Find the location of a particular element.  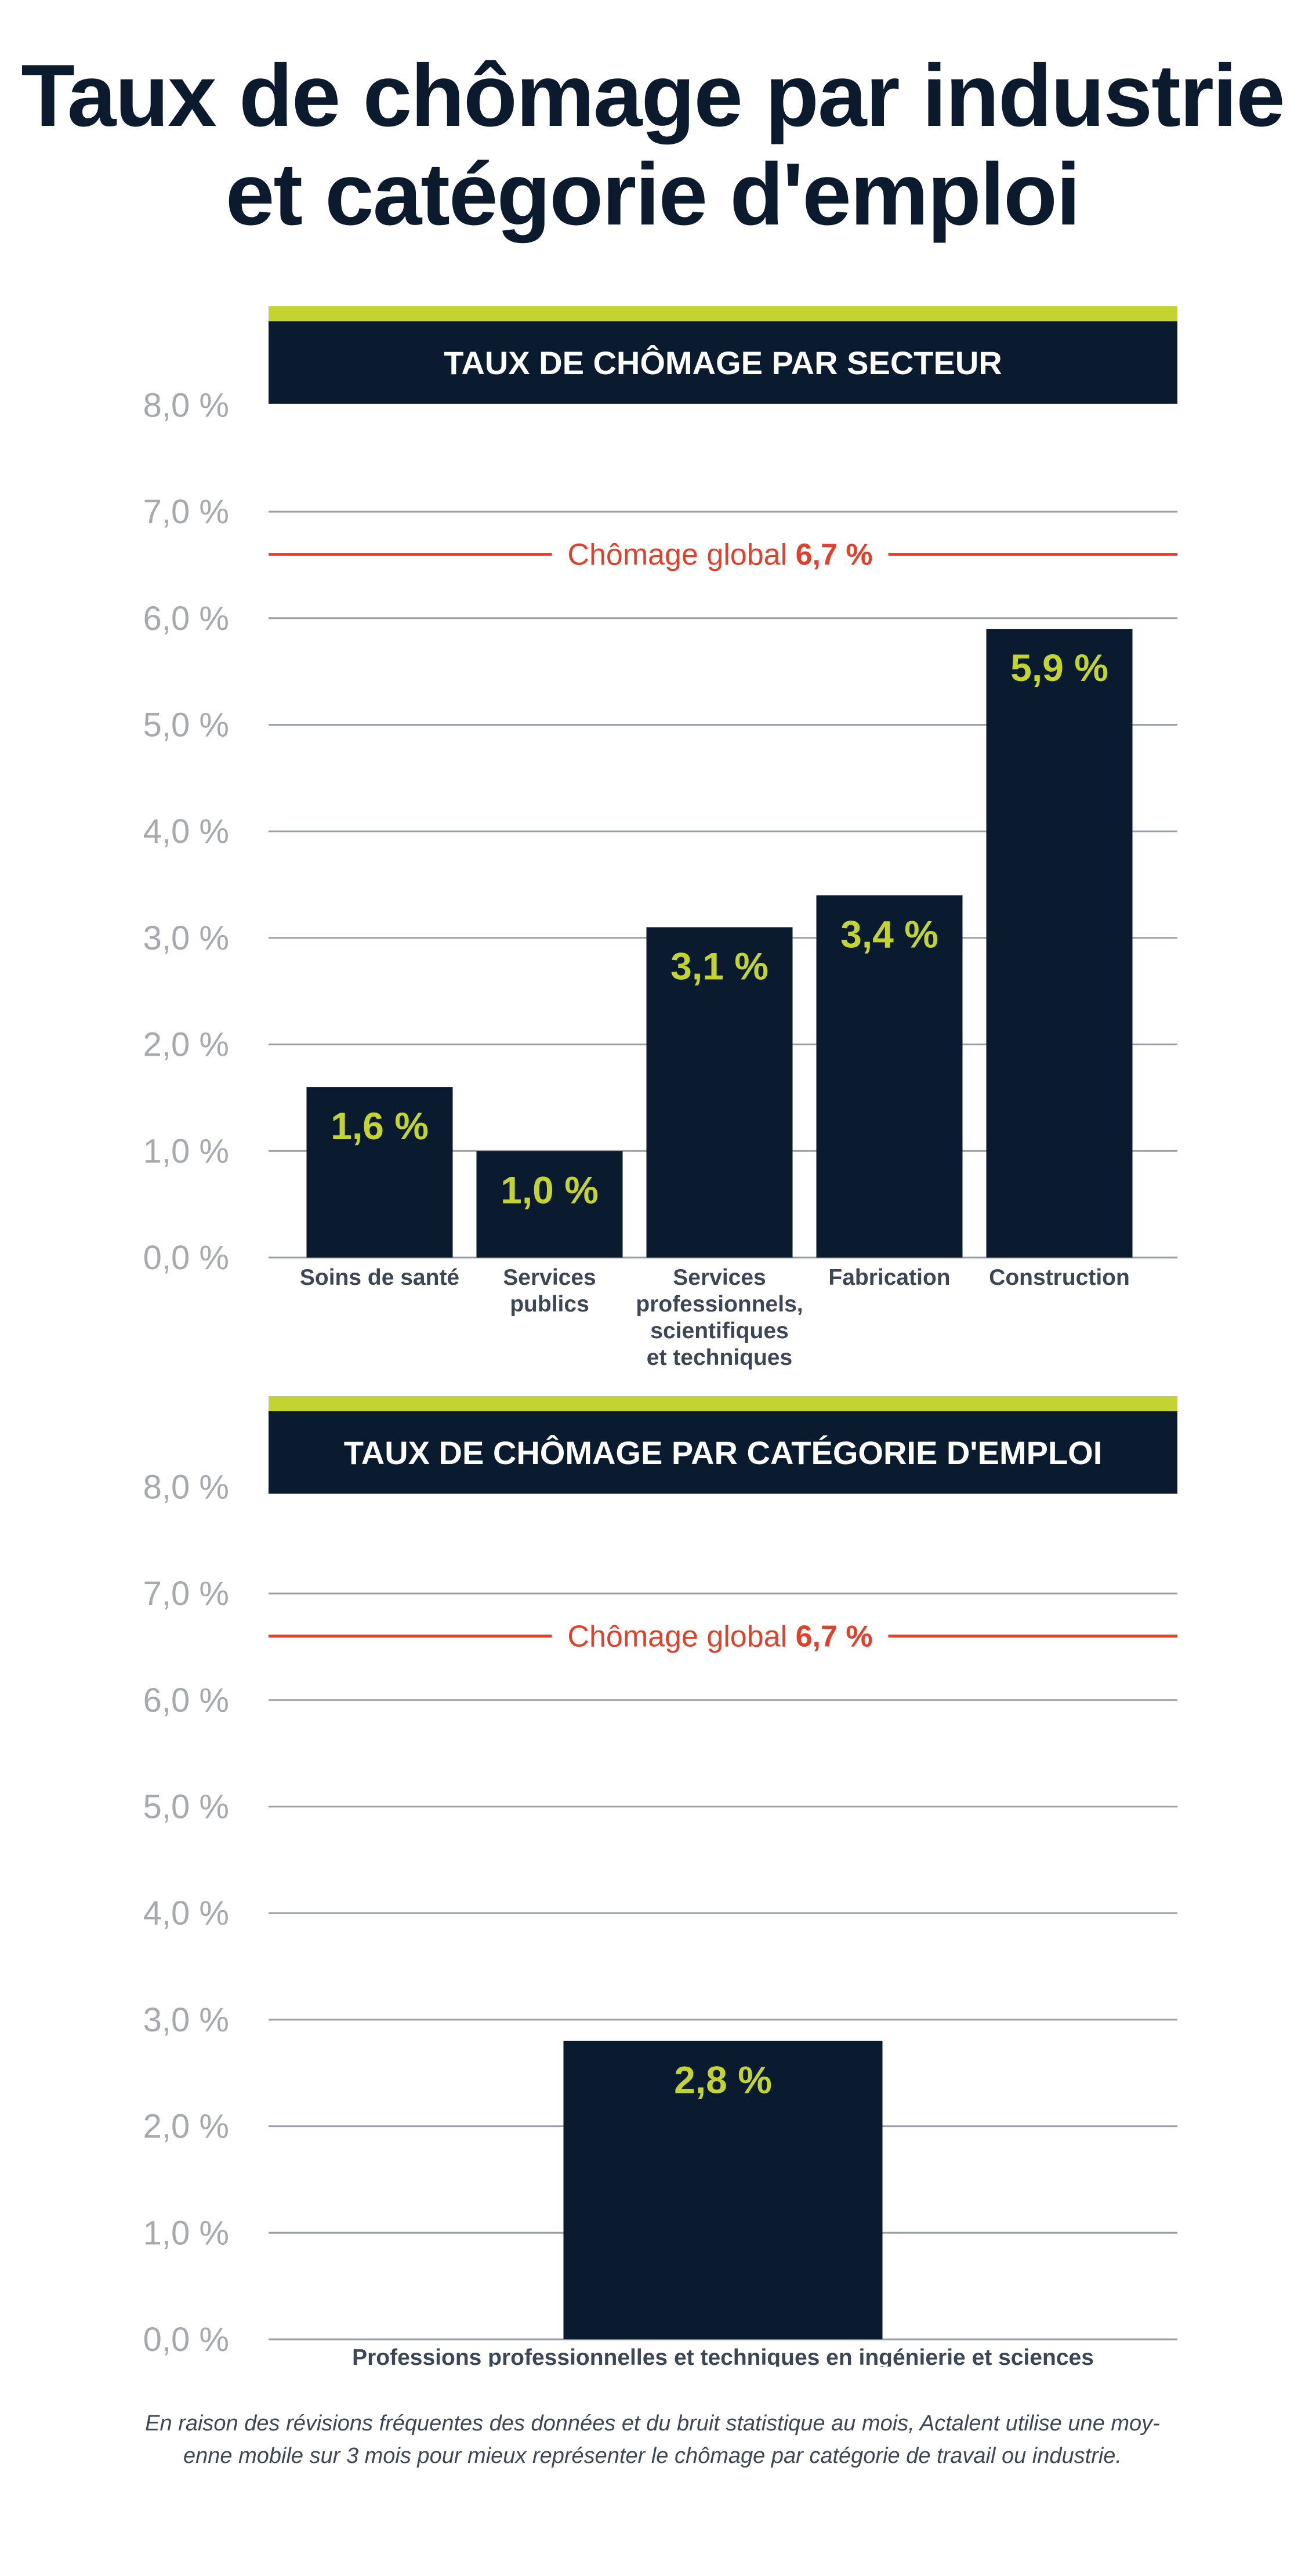

sector-chart-title: TAUX DE CHÔMAGE PAR SECTEUR is located at coordinates (723, 363).